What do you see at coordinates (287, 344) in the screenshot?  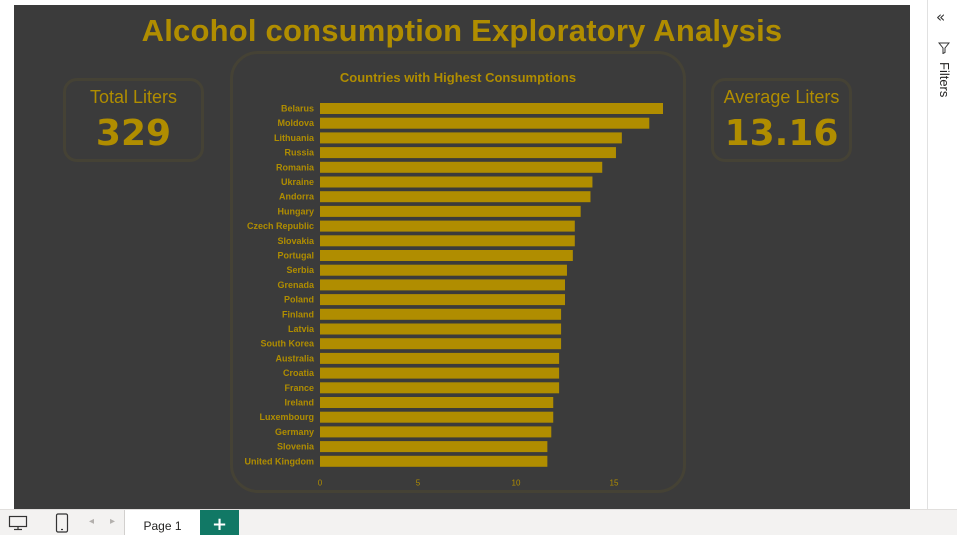 I see `category-label: South Korea` at bounding box center [287, 344].